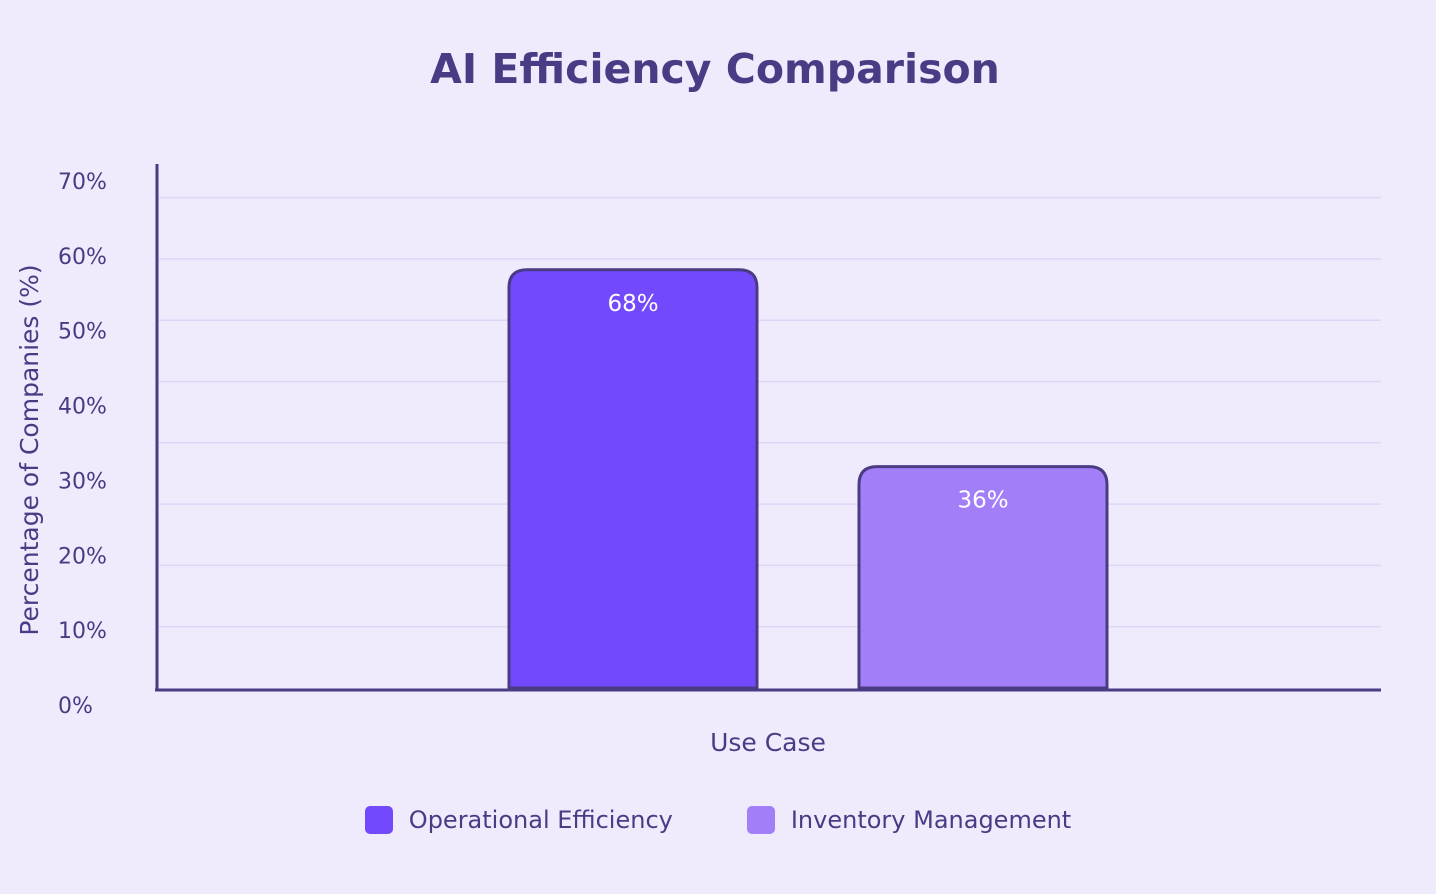  What do you see at coordinates (82, 257) in the screenshot?
I see `y-tick-label: 60%` at bounding box center [82, 257].